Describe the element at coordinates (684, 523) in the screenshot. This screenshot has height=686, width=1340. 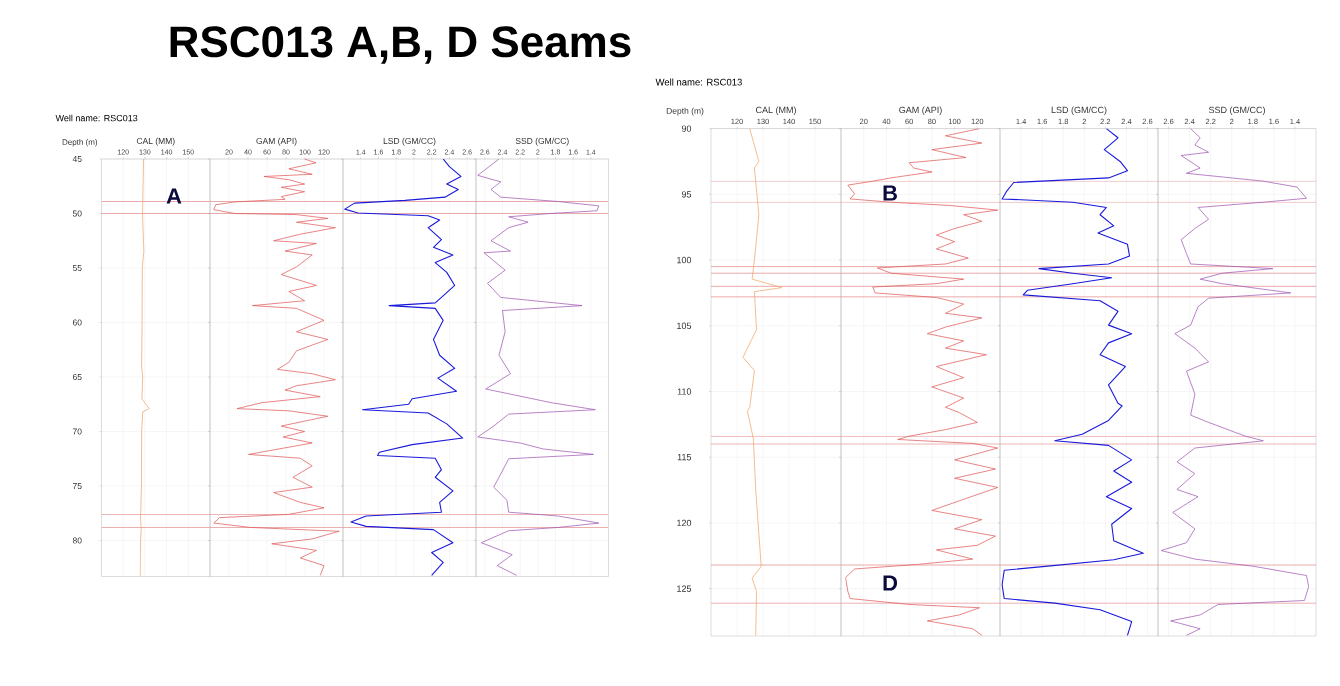
I see `y-tick-label: 120` at that location.